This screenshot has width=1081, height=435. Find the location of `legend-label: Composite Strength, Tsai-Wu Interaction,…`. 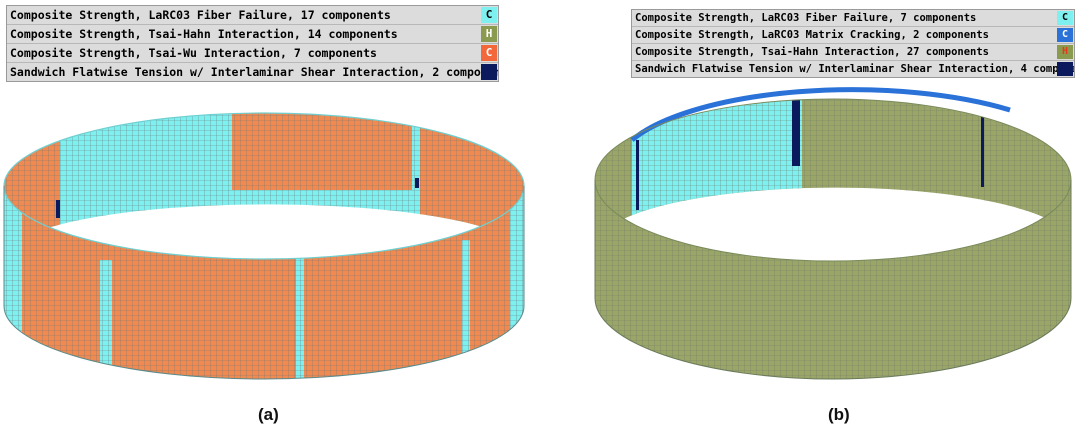

legend-label: Composite Strength, Tsai-Wu Interaction,… is located at coordinates (193, 53).